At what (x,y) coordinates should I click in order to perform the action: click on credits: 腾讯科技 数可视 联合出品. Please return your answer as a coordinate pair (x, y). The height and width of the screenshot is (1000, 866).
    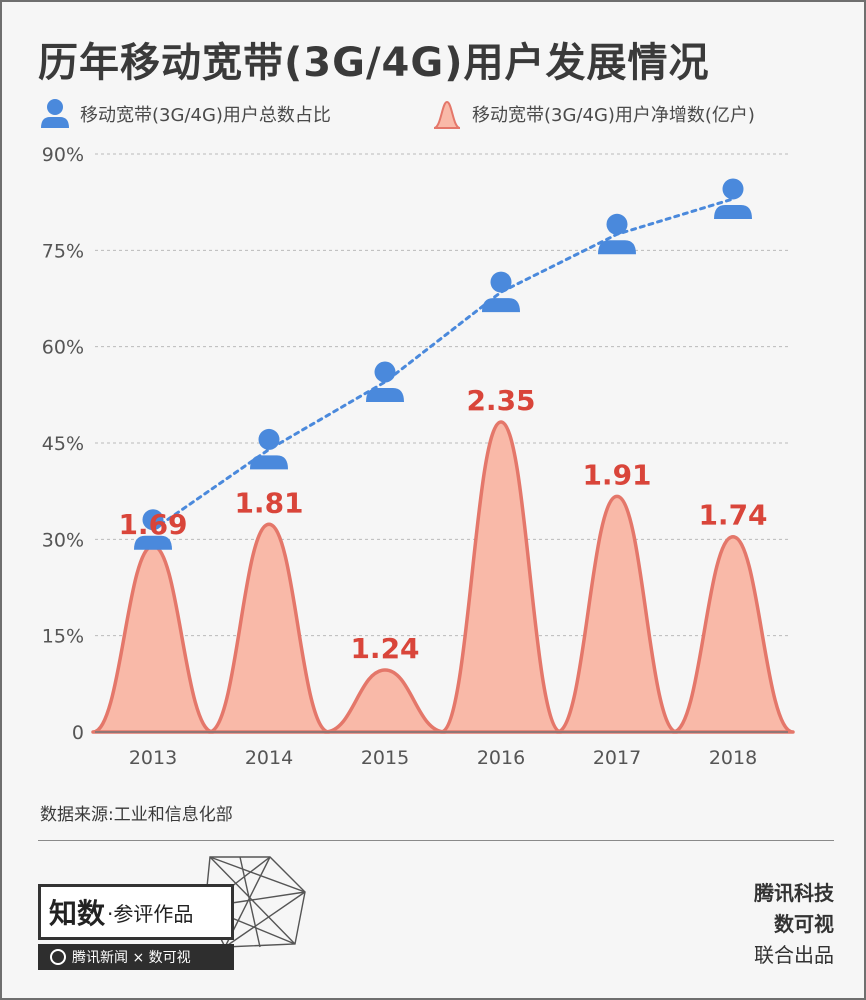
    Looking at the image, I should click on (794, 924).